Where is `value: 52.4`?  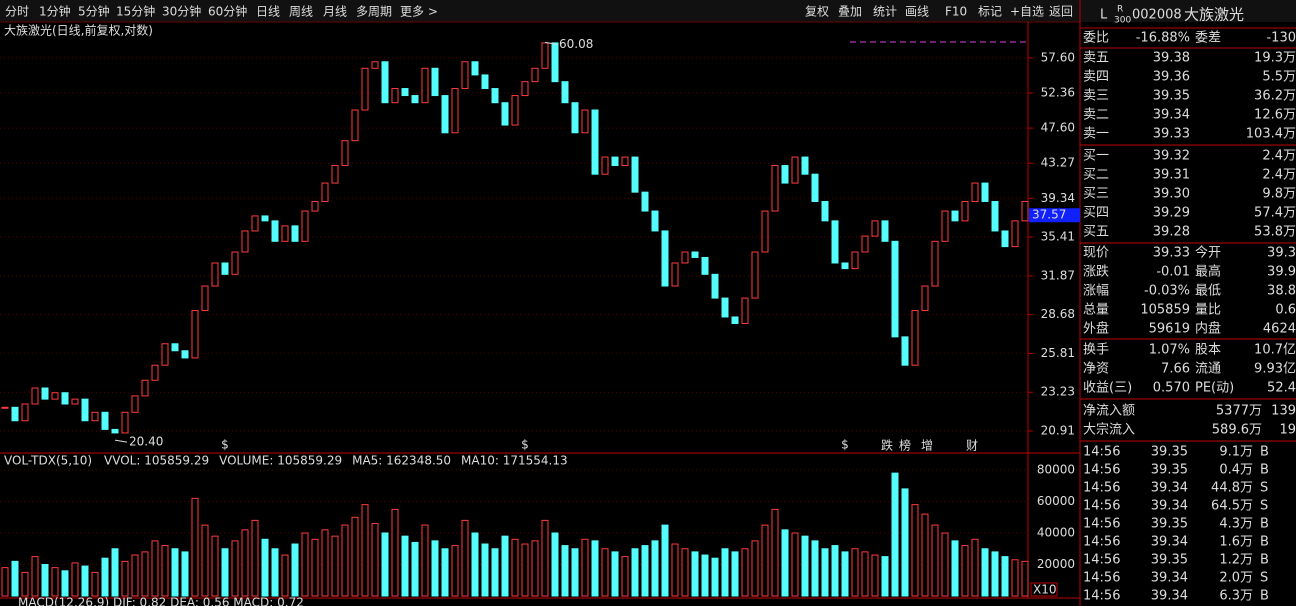
value: 52.4 is located at coordinates (1281, 388).